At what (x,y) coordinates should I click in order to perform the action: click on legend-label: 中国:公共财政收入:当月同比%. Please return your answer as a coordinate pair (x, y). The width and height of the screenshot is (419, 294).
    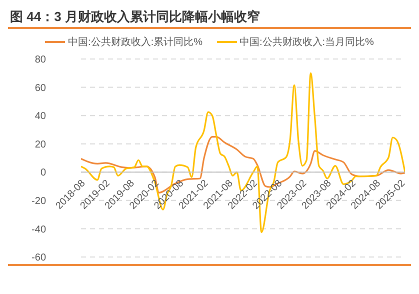
    Looking at the image, I should click on (307, 42).